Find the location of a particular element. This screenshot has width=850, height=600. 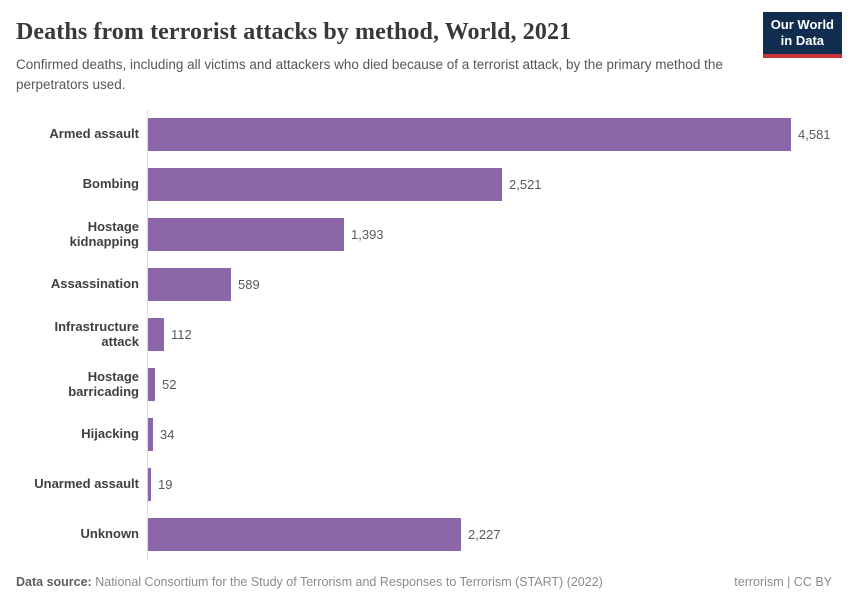

category-label: Bombing is located at coordinates (110, 184).